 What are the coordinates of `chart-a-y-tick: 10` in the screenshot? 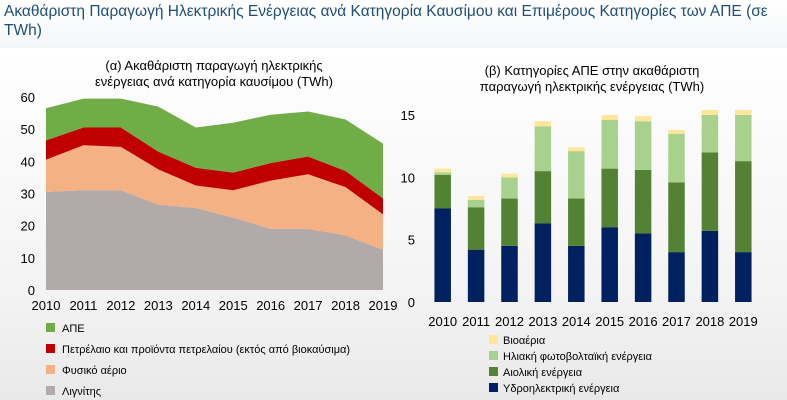 It's located at (28, 258).